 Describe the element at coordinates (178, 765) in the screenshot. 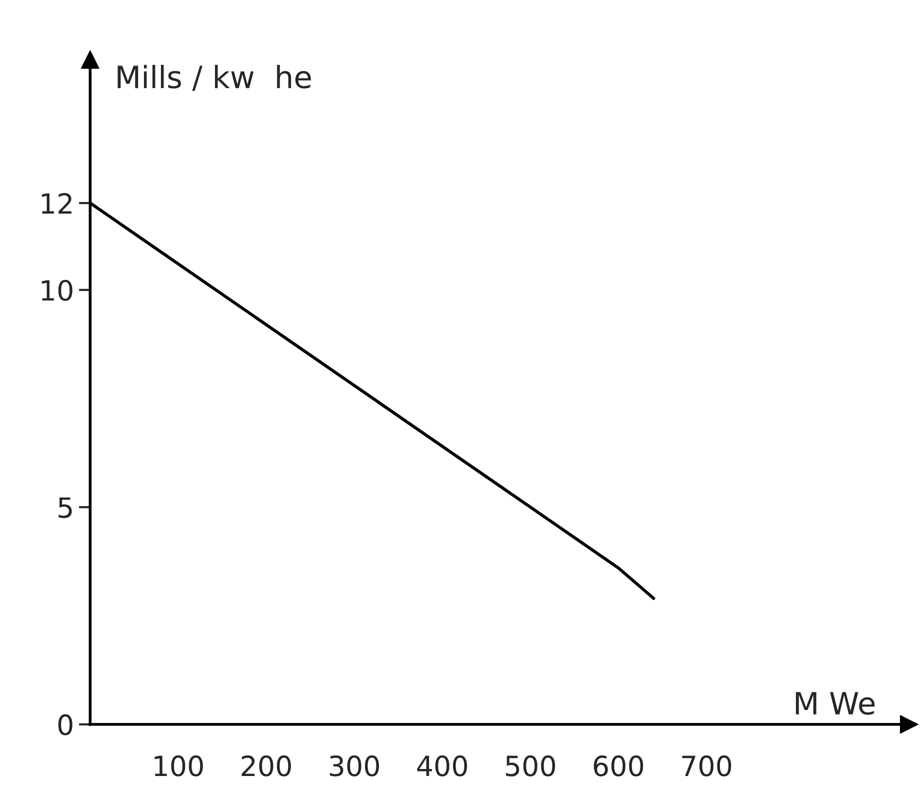

I see `x-tick-label: 100` at that location.